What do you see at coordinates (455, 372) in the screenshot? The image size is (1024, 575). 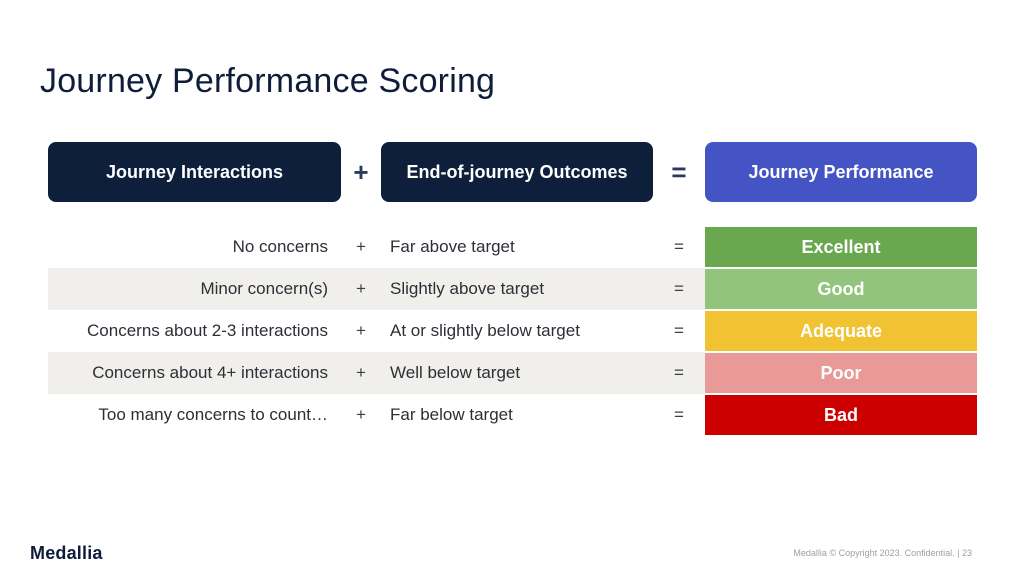 I see `outcome-cell: Well below target` at bounding box center [455, 372].